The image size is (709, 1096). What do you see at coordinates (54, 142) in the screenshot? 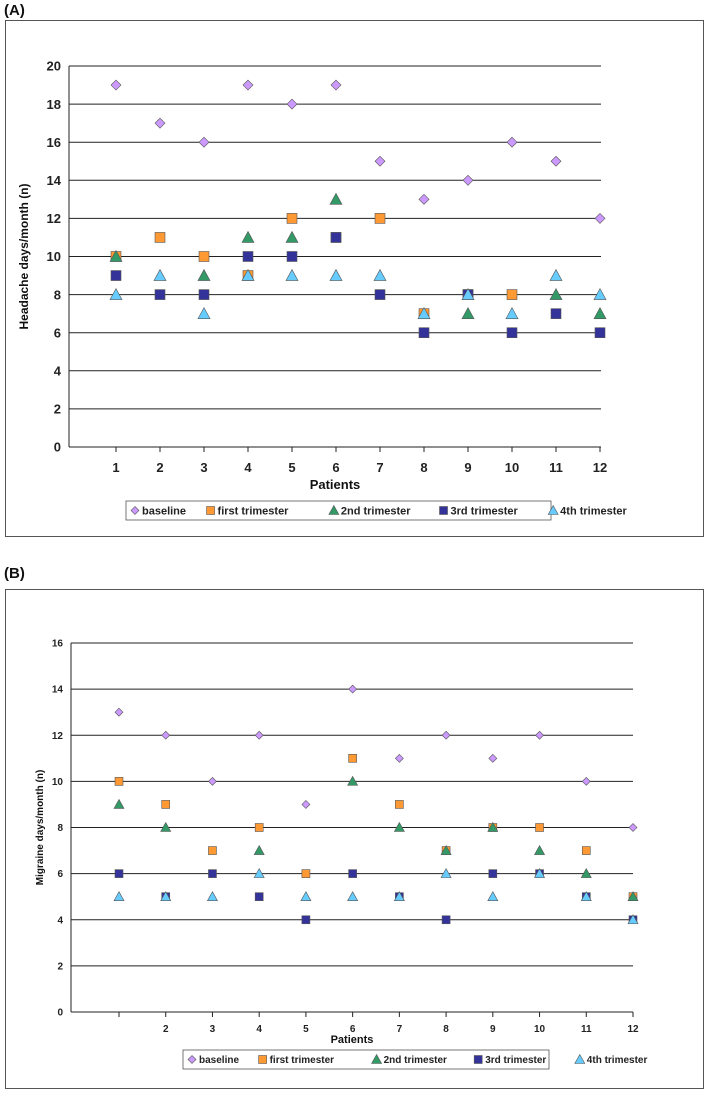
I see `chart-a-y-tick-label: 16` at bounding box center [54, 142].